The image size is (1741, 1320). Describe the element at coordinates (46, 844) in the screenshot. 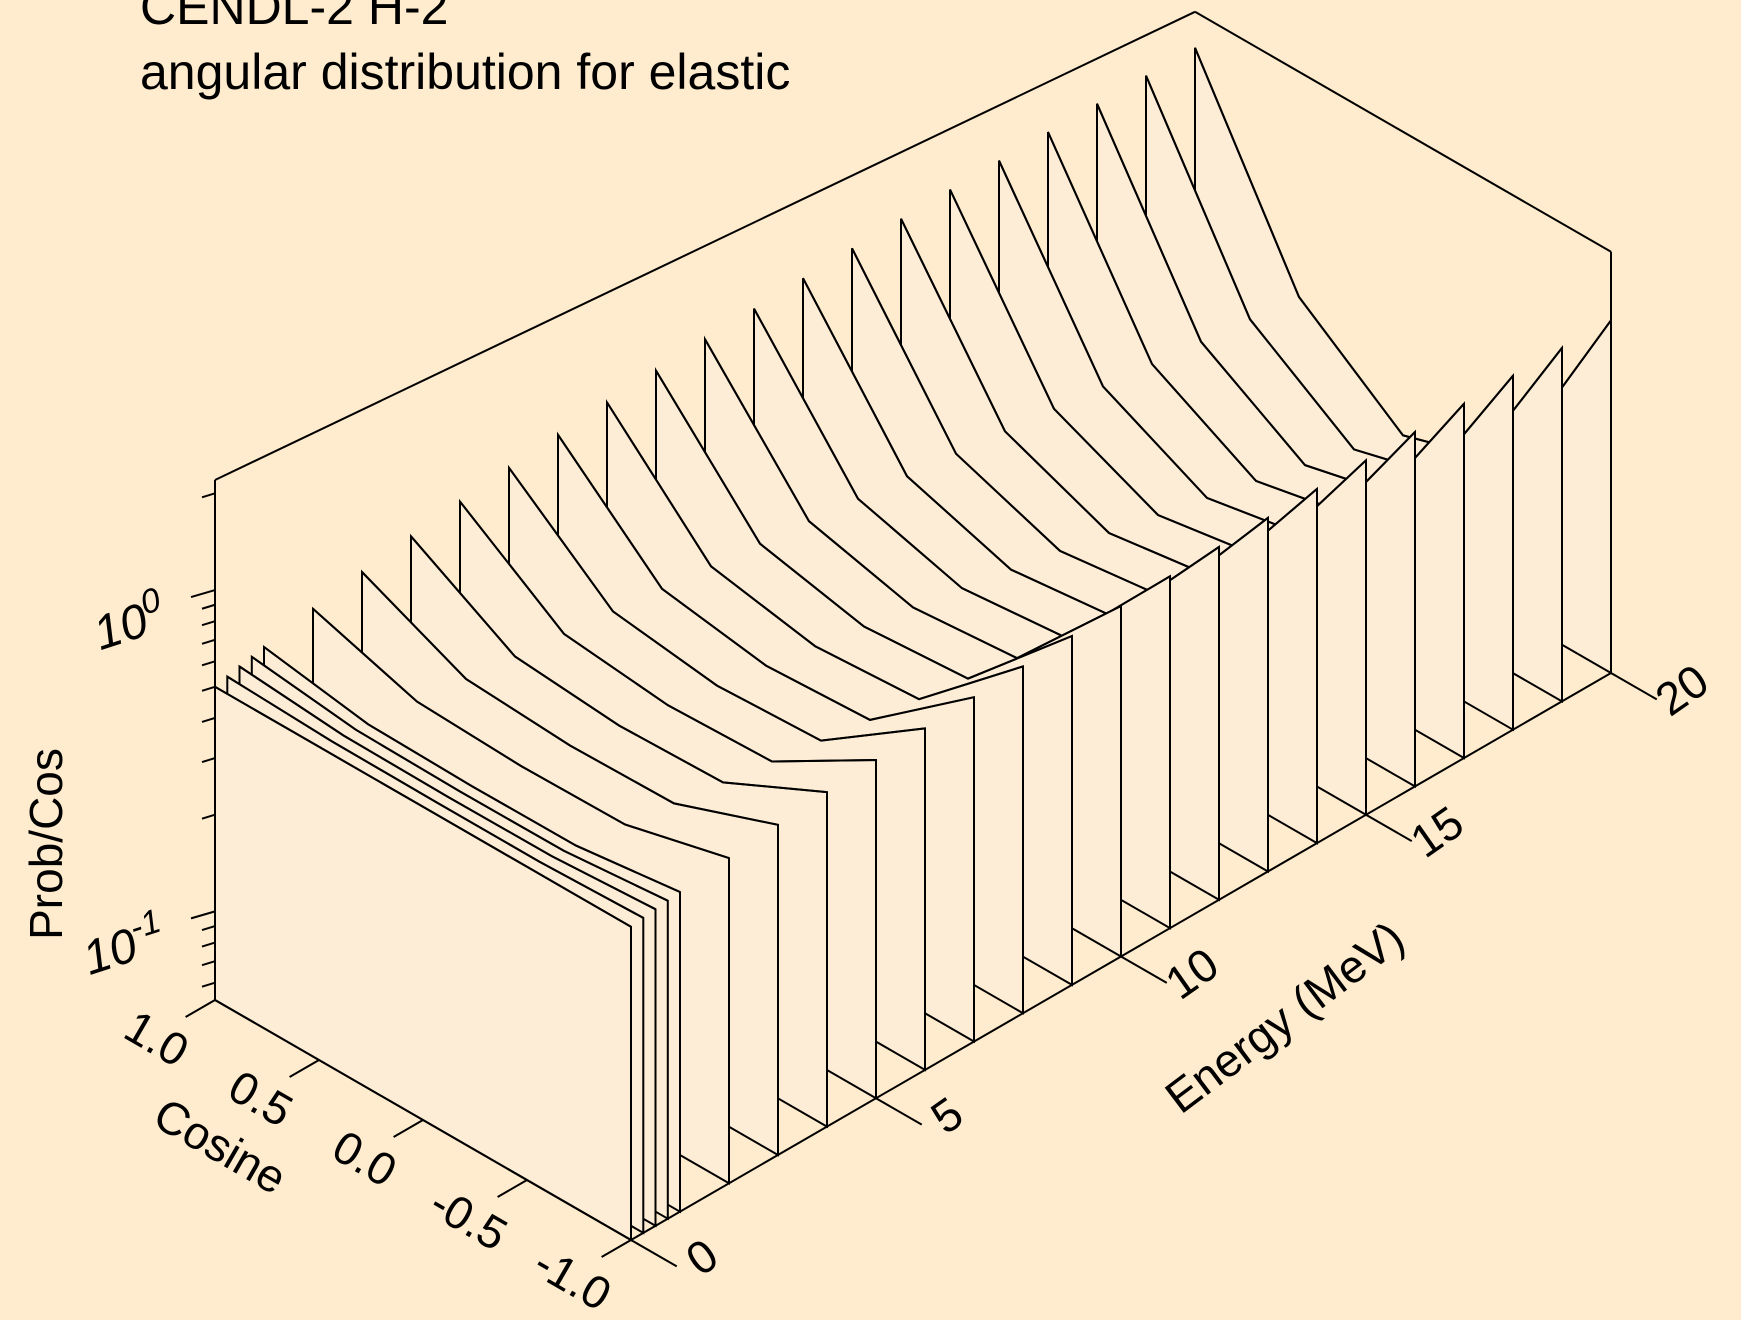

I see `z-axis-label: Prob/Cos` at that location.